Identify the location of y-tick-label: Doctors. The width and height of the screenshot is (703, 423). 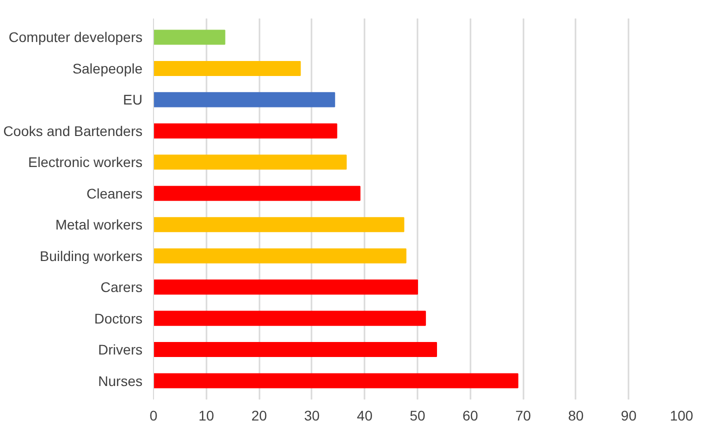
(118, 318).